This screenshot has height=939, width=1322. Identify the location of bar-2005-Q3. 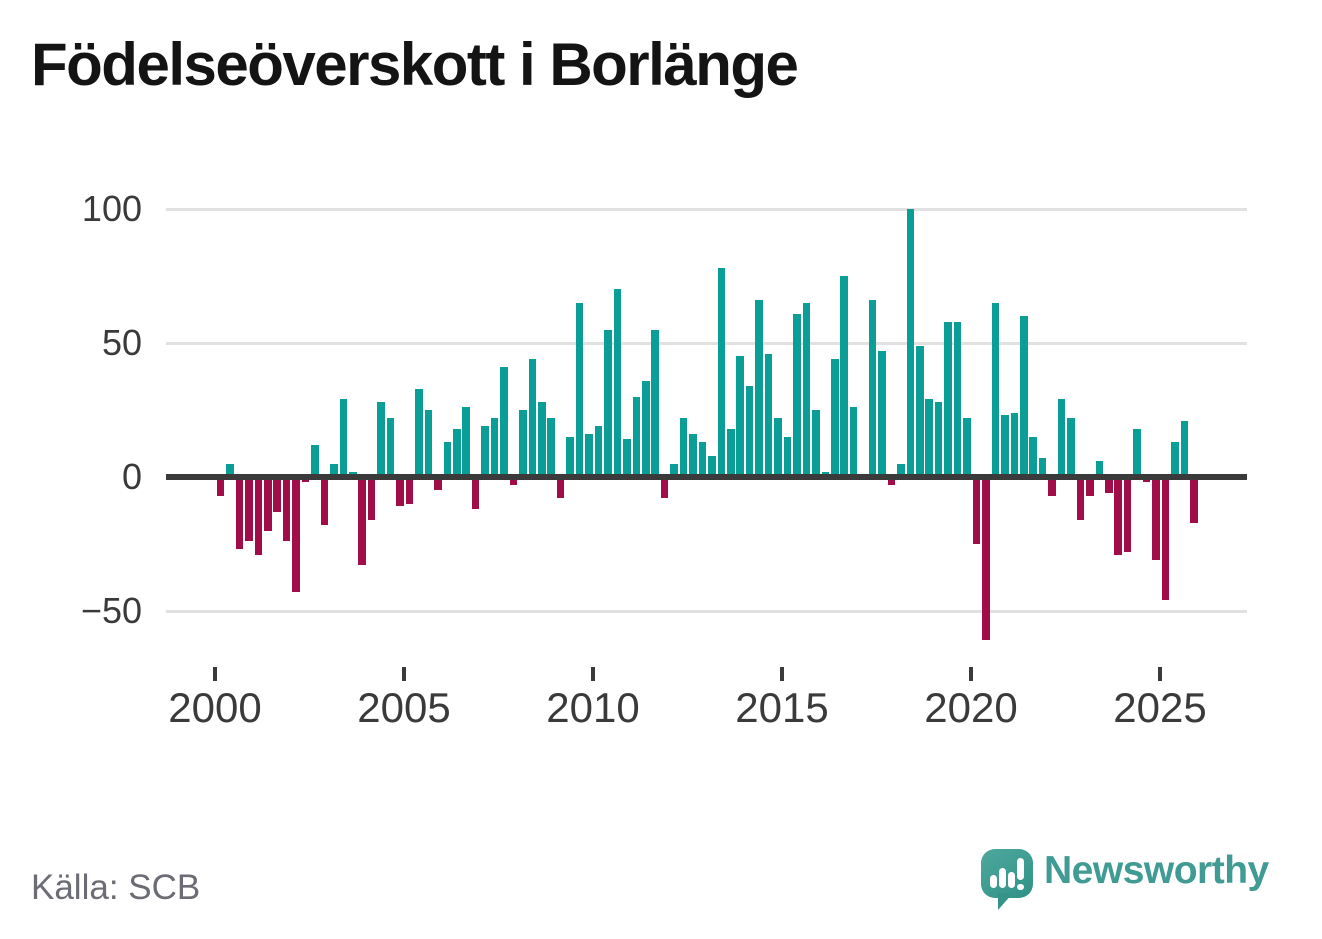
(428, 443).